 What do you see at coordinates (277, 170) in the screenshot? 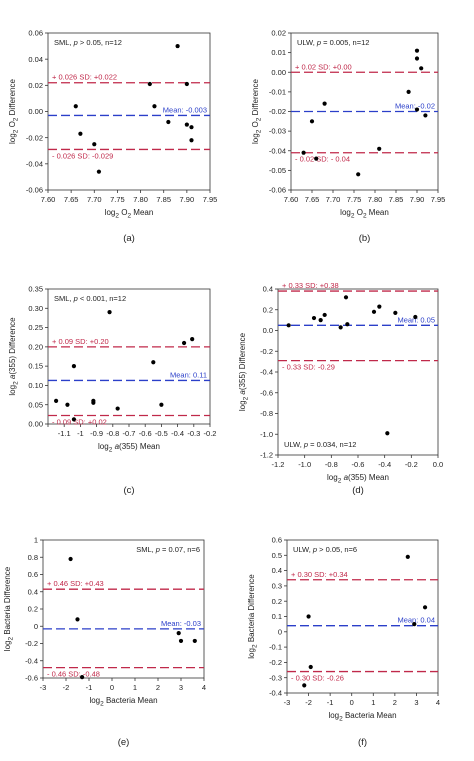
I see `y-tick-label: -0.05` at bounding box center [277, 170].